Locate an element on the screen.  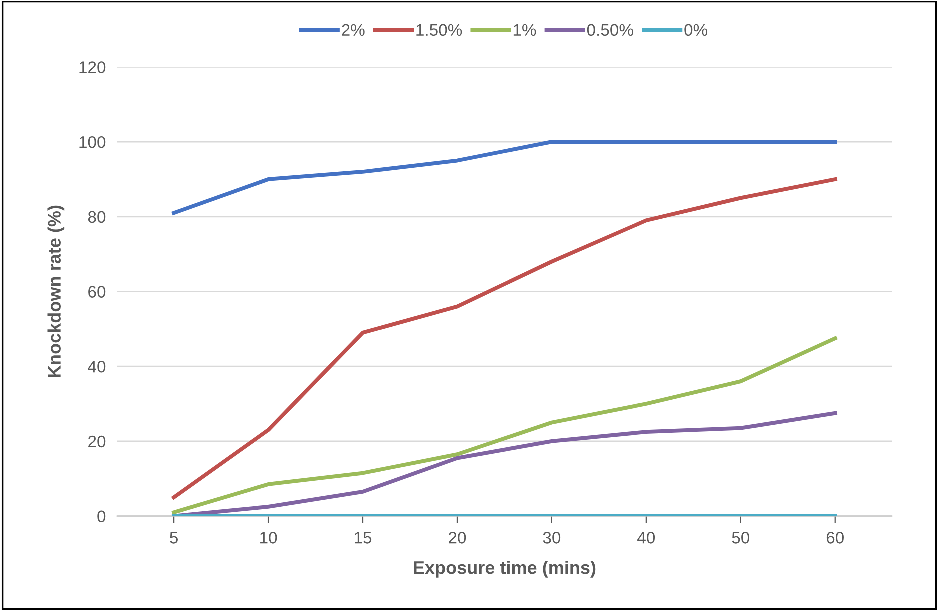
y-tick-label: 40 is located at coordinates (97, 367).